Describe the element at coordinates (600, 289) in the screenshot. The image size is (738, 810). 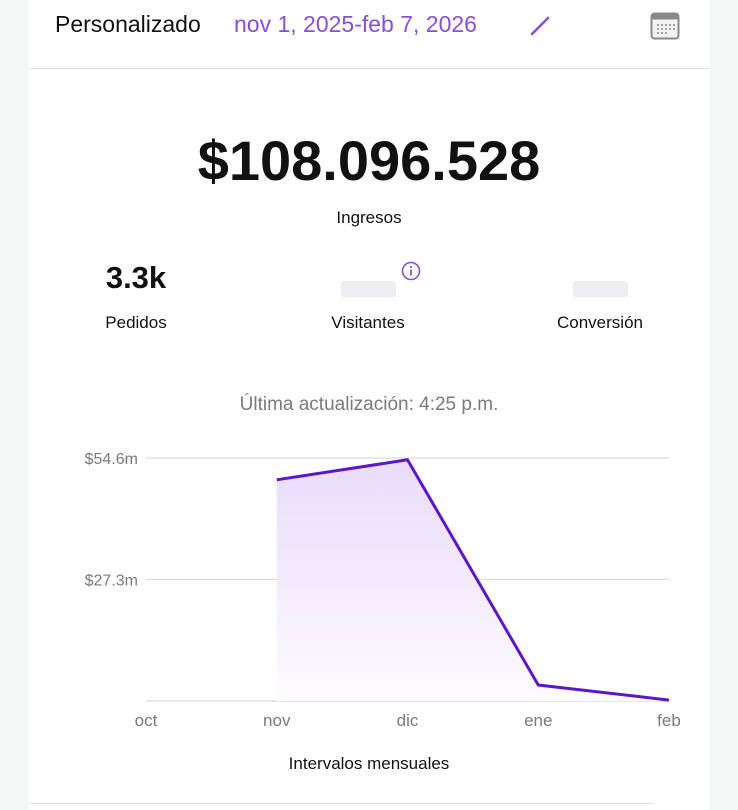
I see `conversion-loading-placeholder` at that location.